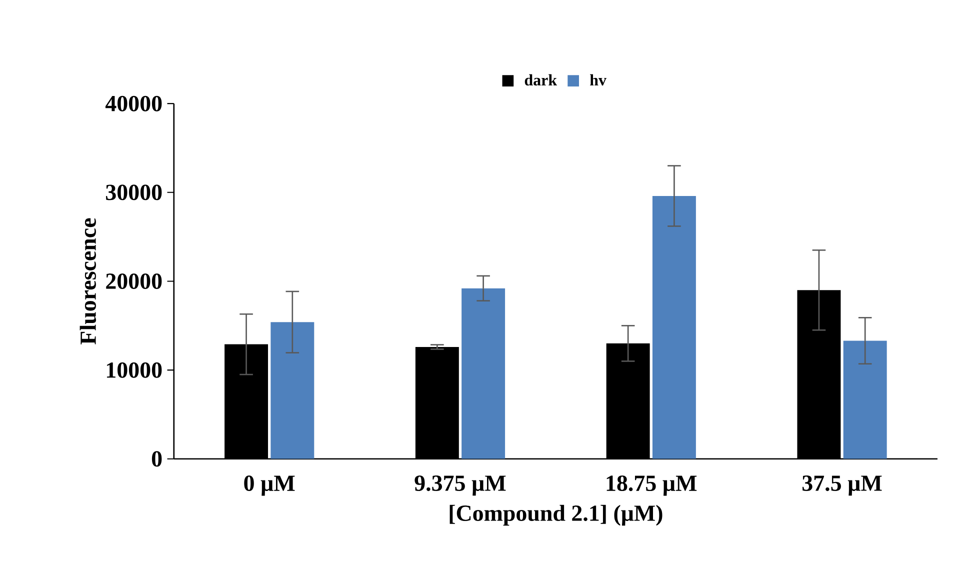  Describe the element at coordinates (134, 282) in the screenshot. I see `y-tick-label: 20000` at that location.